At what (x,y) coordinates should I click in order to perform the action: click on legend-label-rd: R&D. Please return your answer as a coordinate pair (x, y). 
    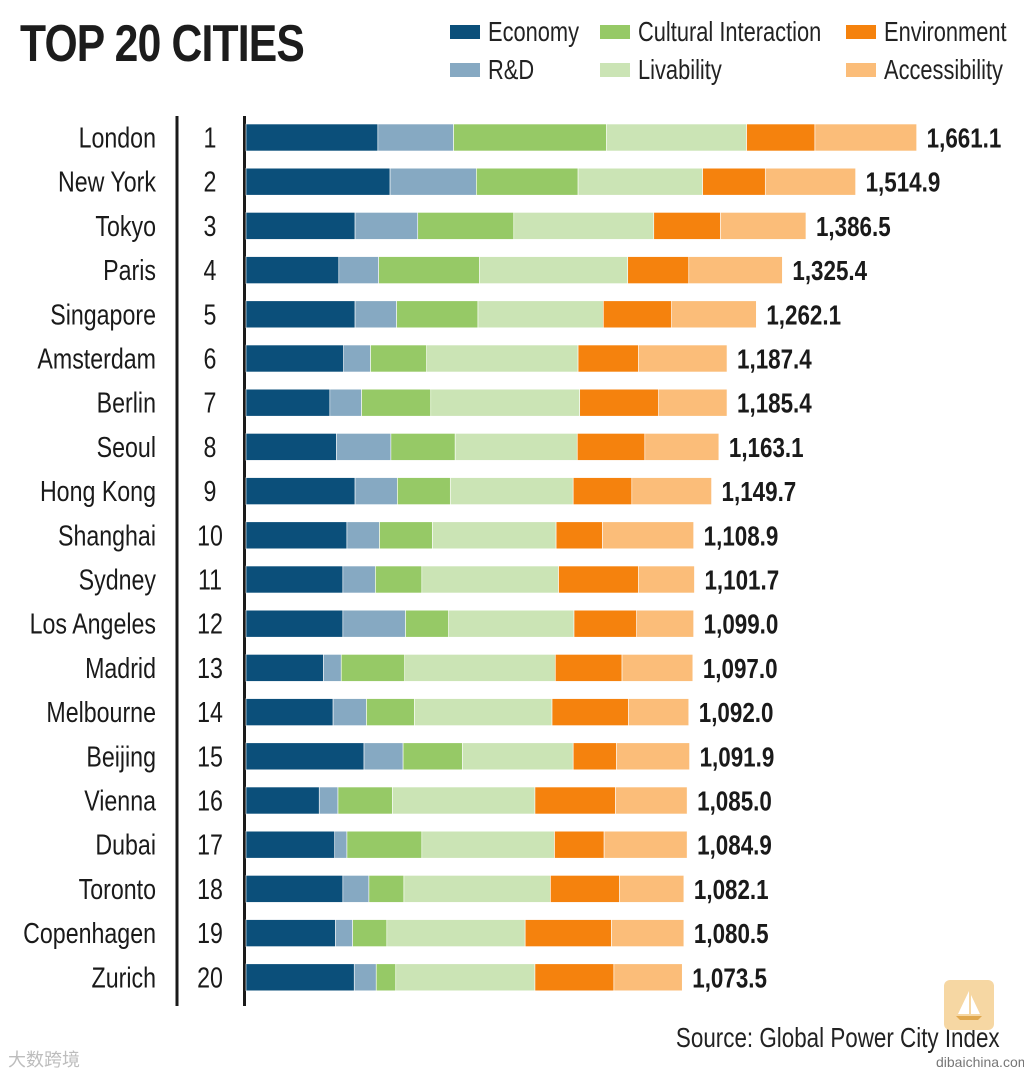
    Looking at the image, I should click on (511, 69).